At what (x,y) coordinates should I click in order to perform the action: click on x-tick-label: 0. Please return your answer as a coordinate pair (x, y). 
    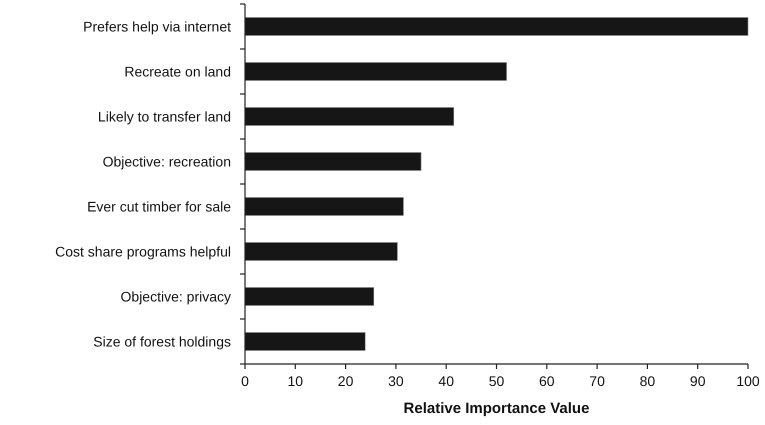
    Looking at the image, I should click on (245, 381).